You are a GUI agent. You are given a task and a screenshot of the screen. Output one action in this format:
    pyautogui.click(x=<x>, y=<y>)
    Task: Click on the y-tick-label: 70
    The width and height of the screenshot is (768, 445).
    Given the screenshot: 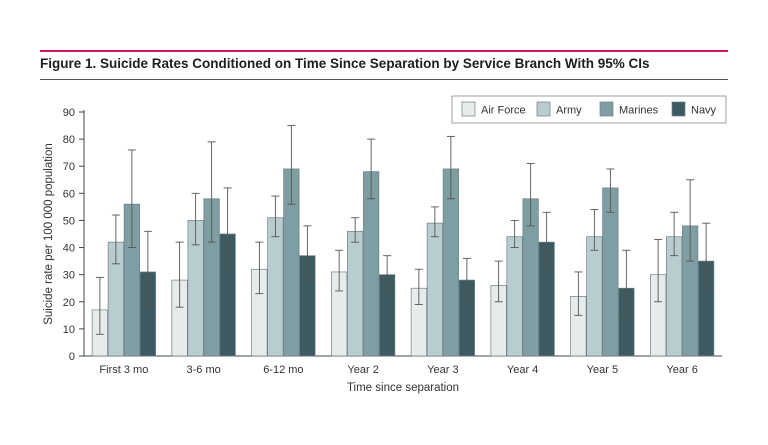 What is the action you would take?
    pyautogui.click(x=69, y=167)
    